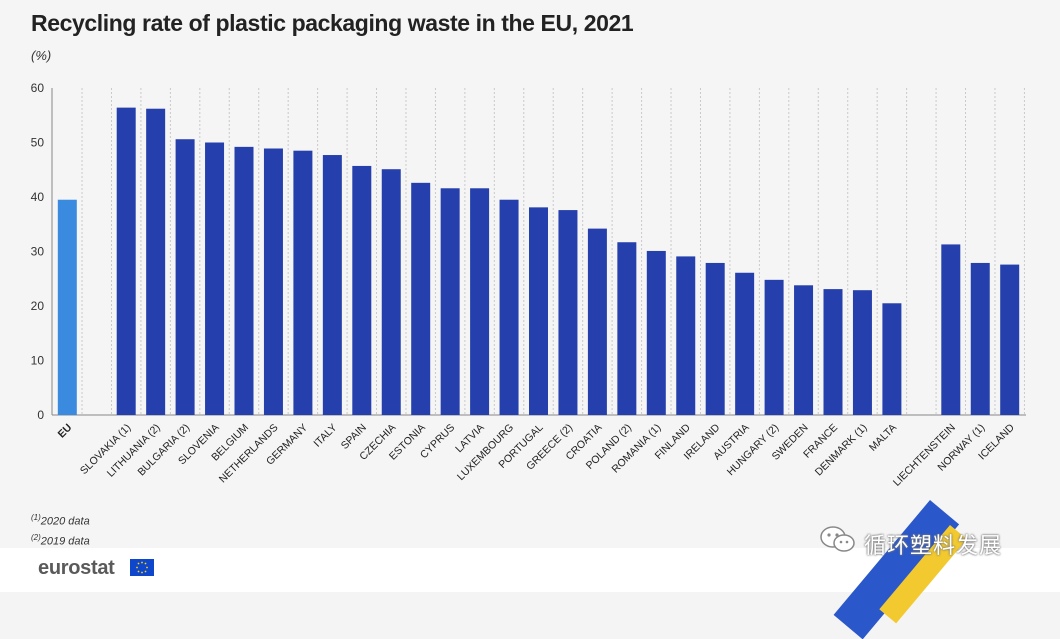  I want to click on bar-estonia, so click(421, 298).